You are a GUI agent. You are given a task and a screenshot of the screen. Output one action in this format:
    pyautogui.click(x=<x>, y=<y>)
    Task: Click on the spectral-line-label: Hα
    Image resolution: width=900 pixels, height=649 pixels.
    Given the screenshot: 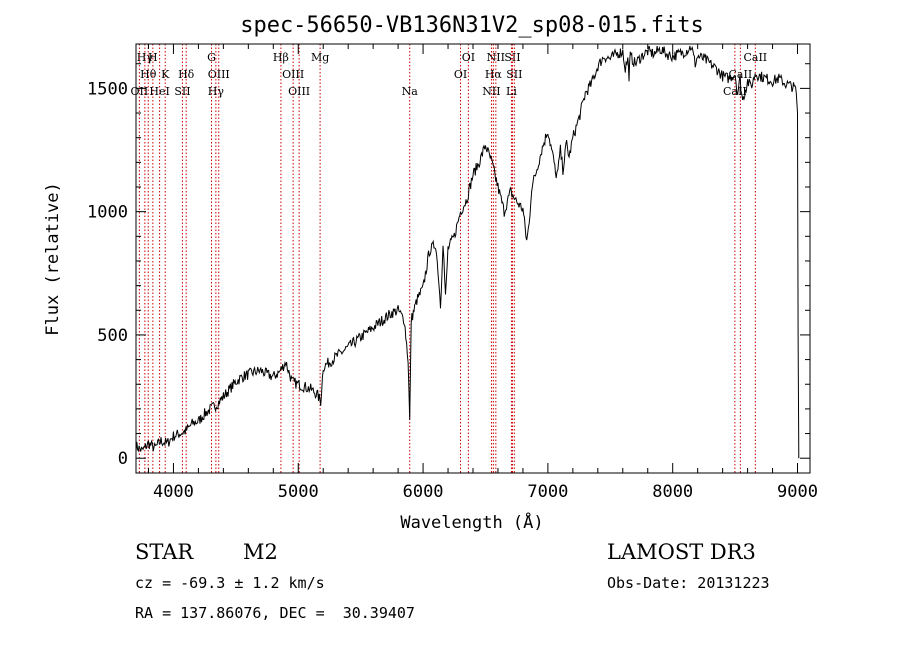 What is the action you would take?
    pyautogui.click(x=494, y=74)
    